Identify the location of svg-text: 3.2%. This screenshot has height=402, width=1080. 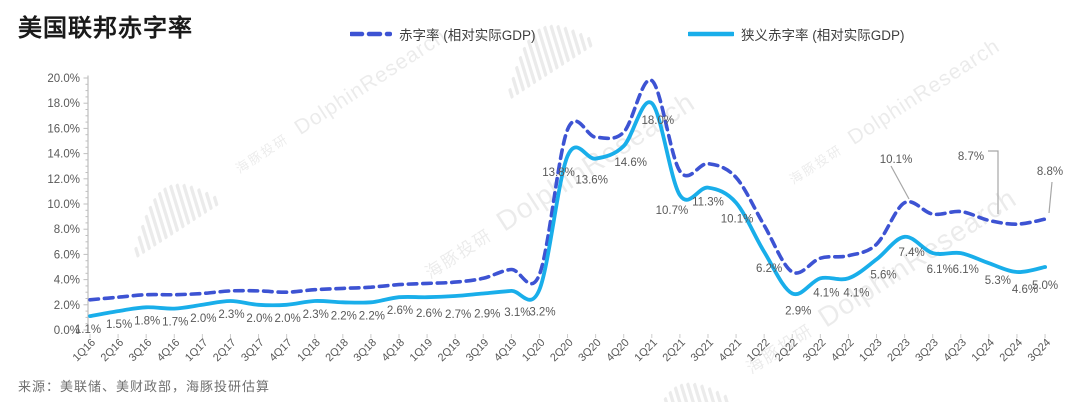
(542, 313).